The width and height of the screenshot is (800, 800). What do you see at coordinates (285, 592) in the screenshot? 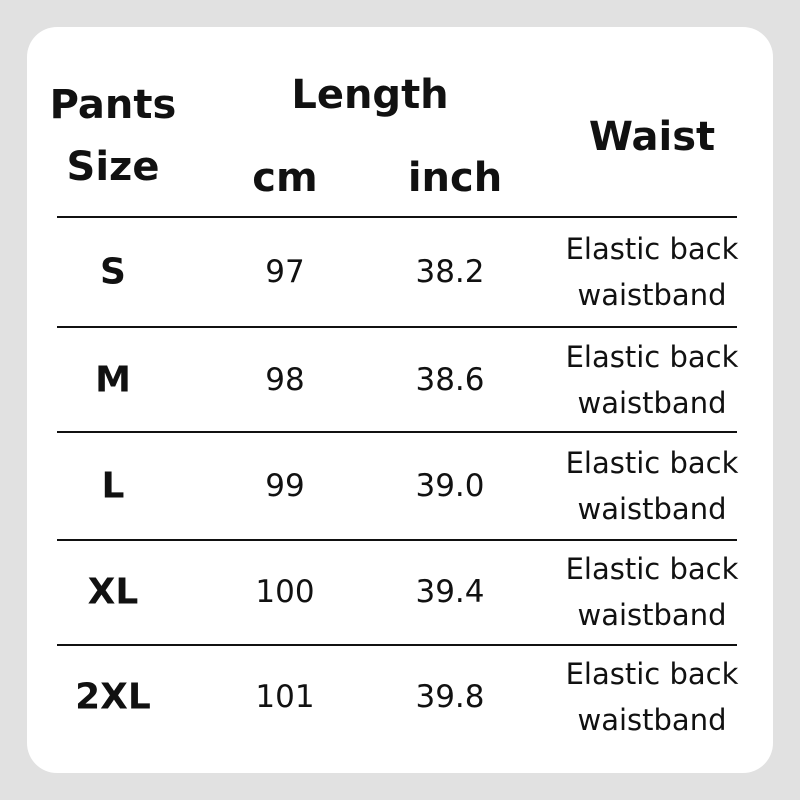
I see `length-cm-cell: 100` at bounding box center [285, 592].